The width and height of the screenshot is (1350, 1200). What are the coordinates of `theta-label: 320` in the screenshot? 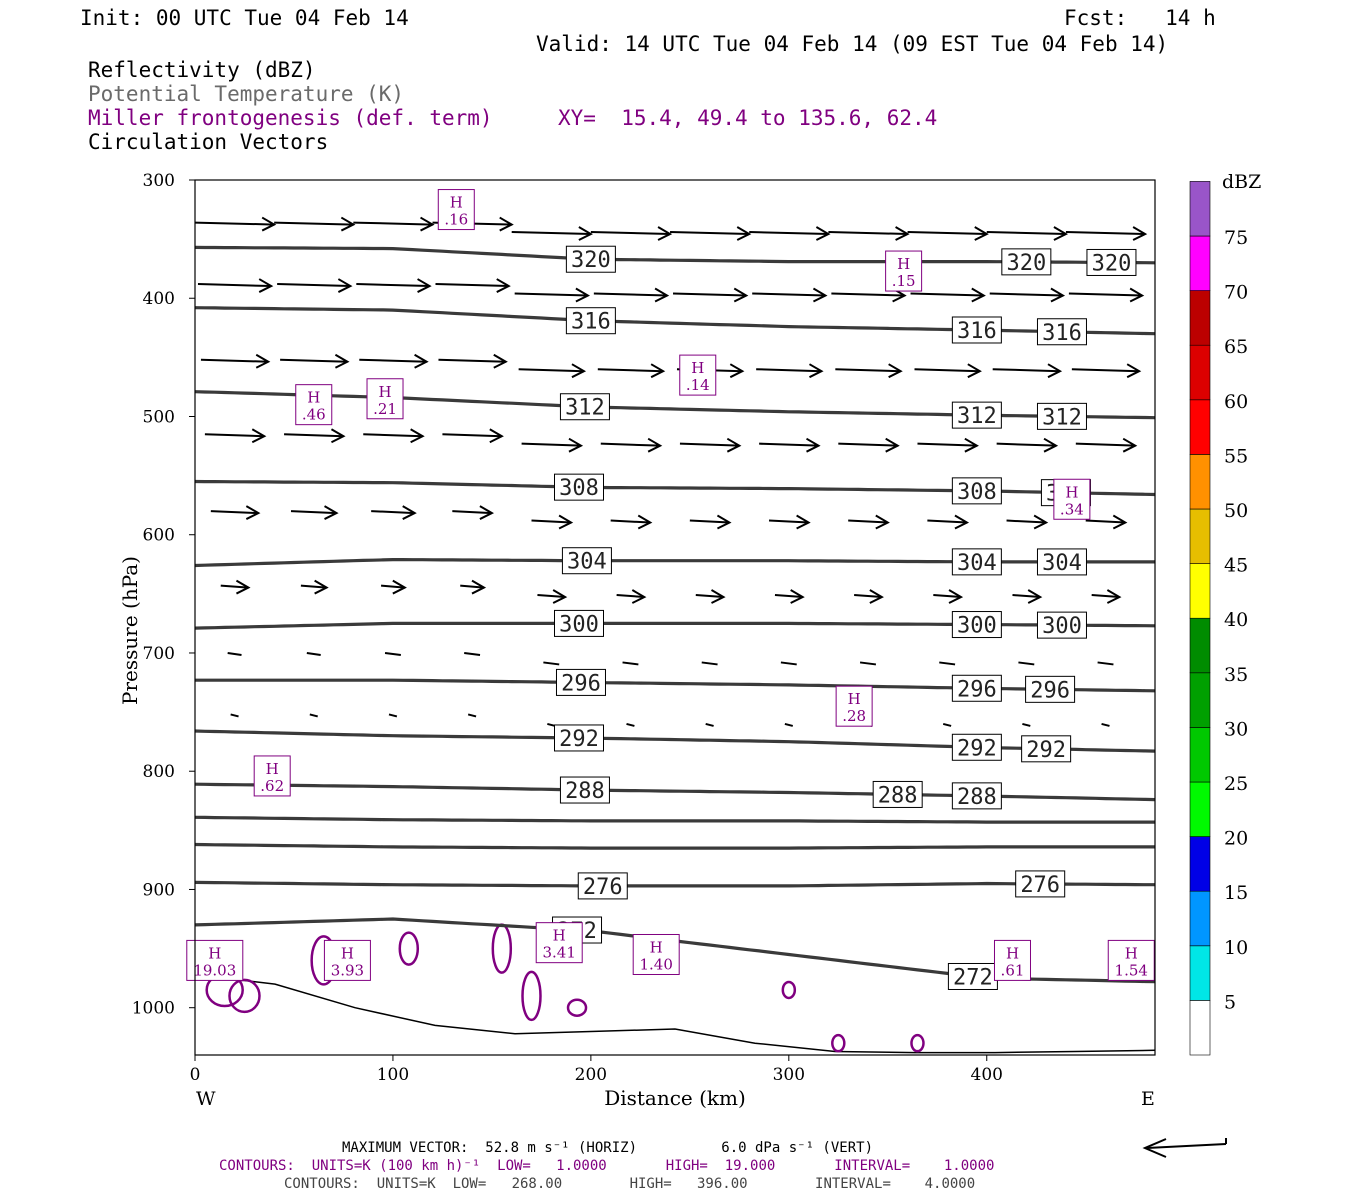 It's located at (591, 260).